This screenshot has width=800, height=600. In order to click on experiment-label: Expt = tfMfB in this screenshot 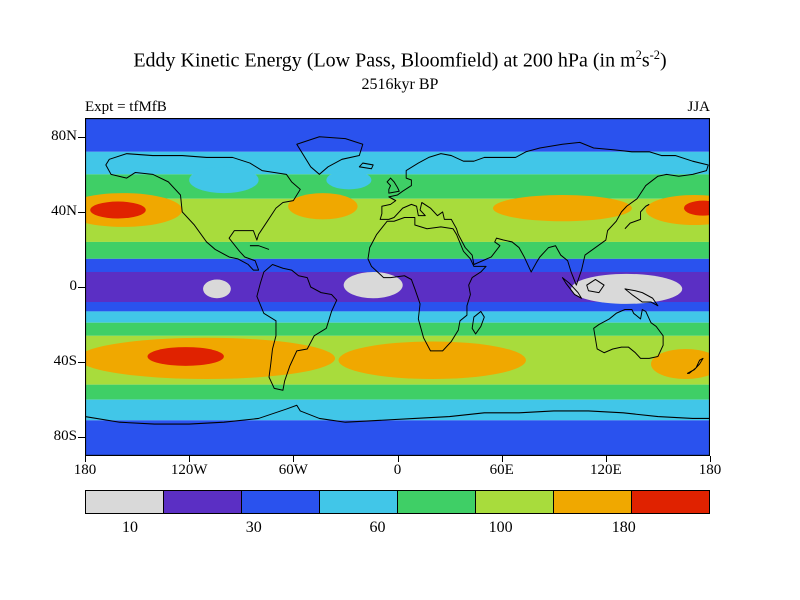, I will do `click(126, 107)`.